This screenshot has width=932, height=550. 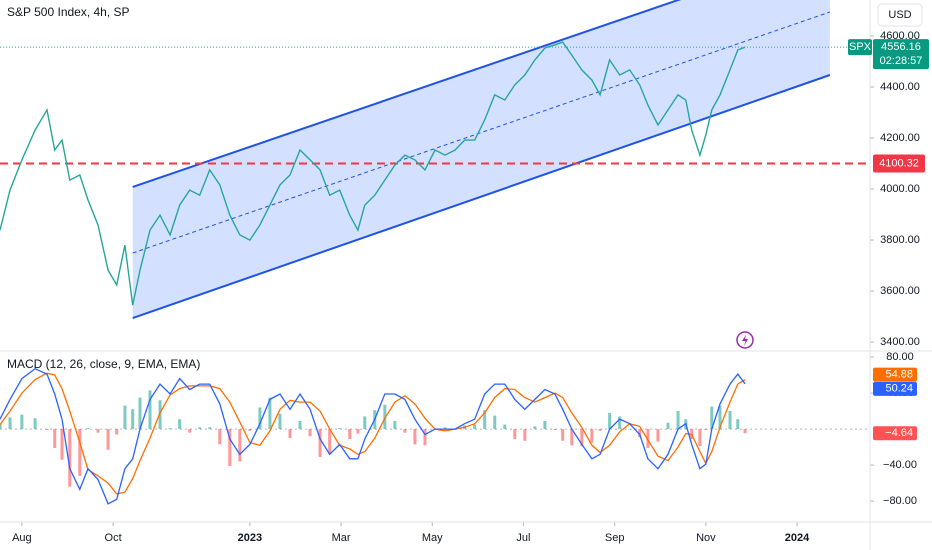 I want to click on icon-bolt, so click(x=745, y=340).